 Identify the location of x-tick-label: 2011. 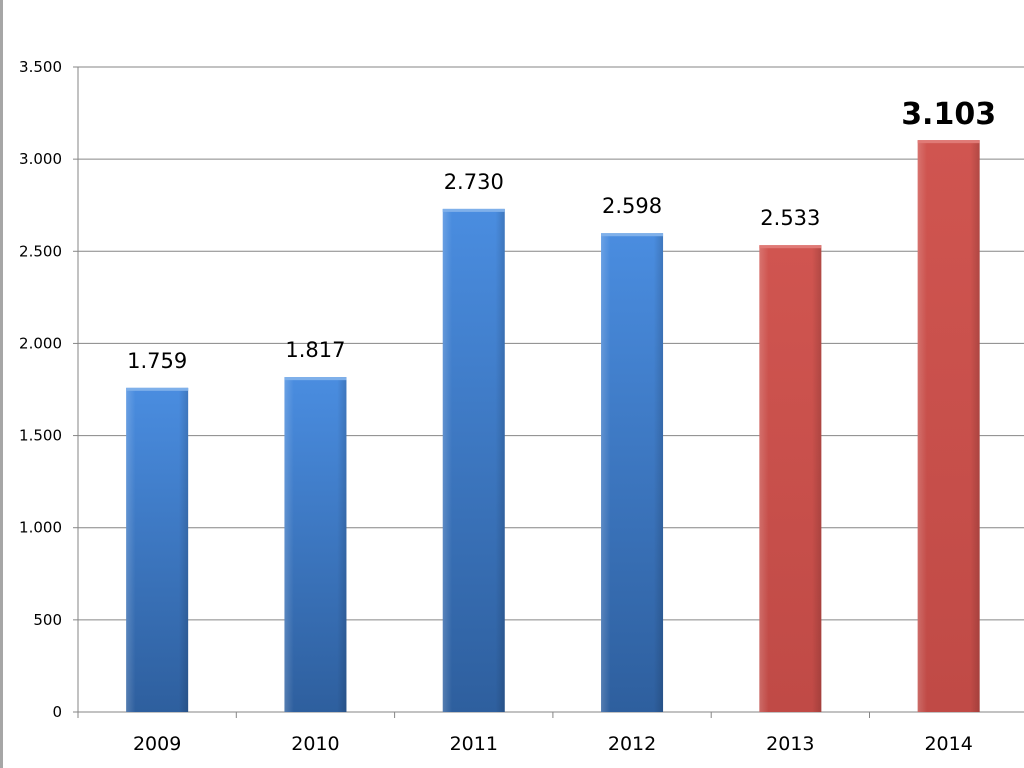
(474, 744).